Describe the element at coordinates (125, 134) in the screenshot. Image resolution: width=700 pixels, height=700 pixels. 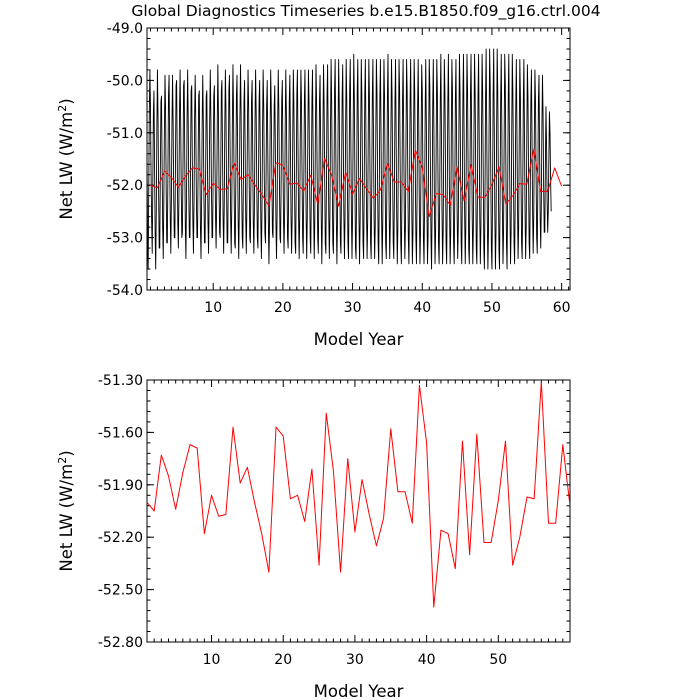
I see `y-tick-label: -51.0` at that location.